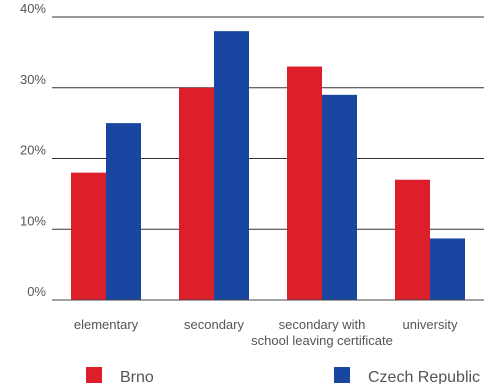 Image resolution: width=504 pixels, height=384 pixels. I want to click on y-tick-label: 20%, so click(33, 150).